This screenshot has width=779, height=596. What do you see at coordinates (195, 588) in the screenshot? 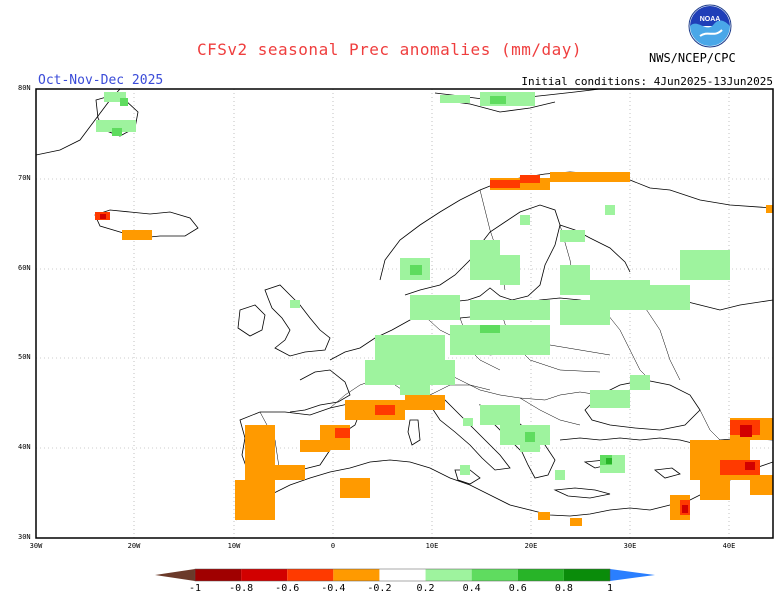
I see `colorbar-tick-label: -1` at bounding box center [195, 588].